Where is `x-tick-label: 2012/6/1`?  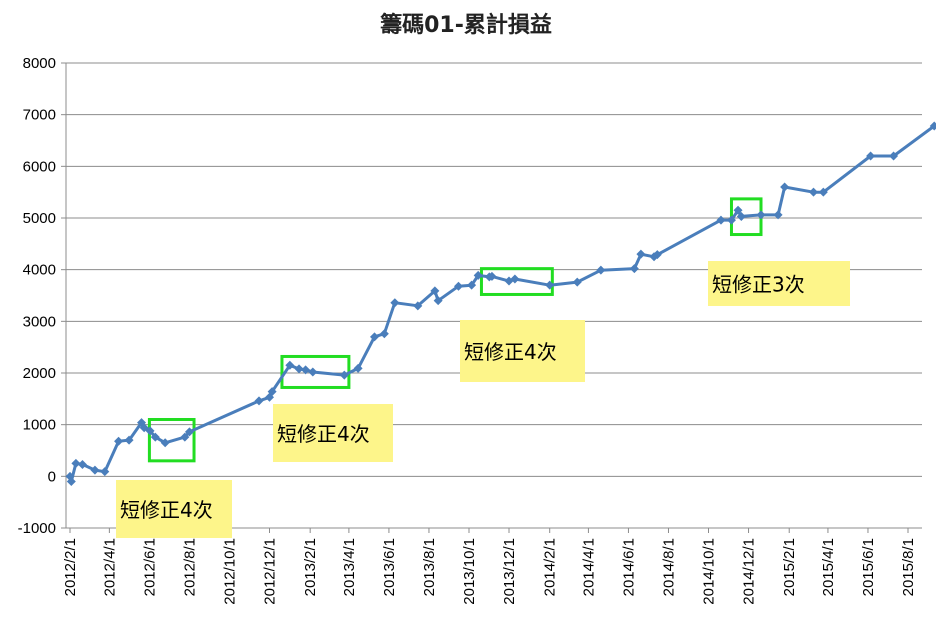
x-tick-label: 2012/6/1 is located at coordinates (149, 567).